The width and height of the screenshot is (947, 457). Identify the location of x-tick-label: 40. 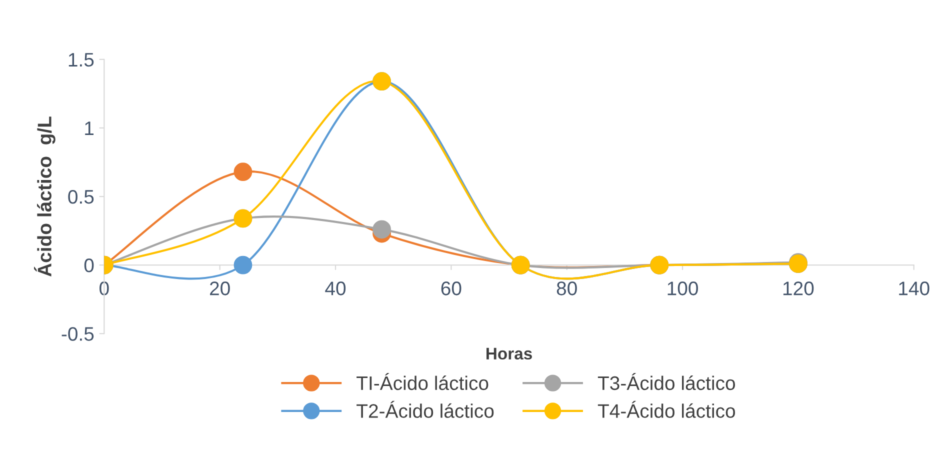
(335, 289).